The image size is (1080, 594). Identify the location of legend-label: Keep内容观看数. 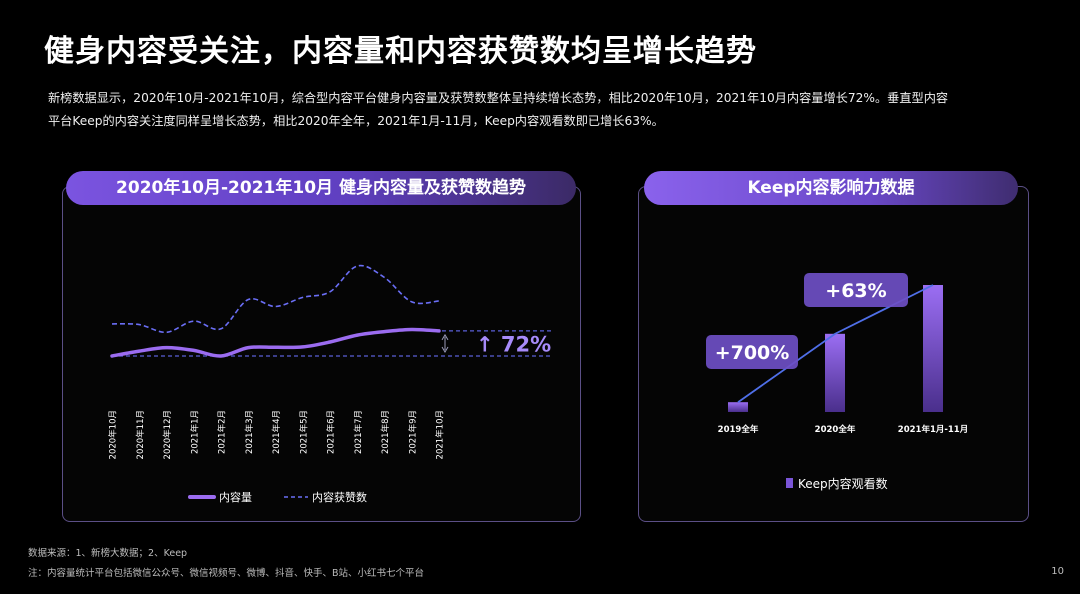
(843, 483).